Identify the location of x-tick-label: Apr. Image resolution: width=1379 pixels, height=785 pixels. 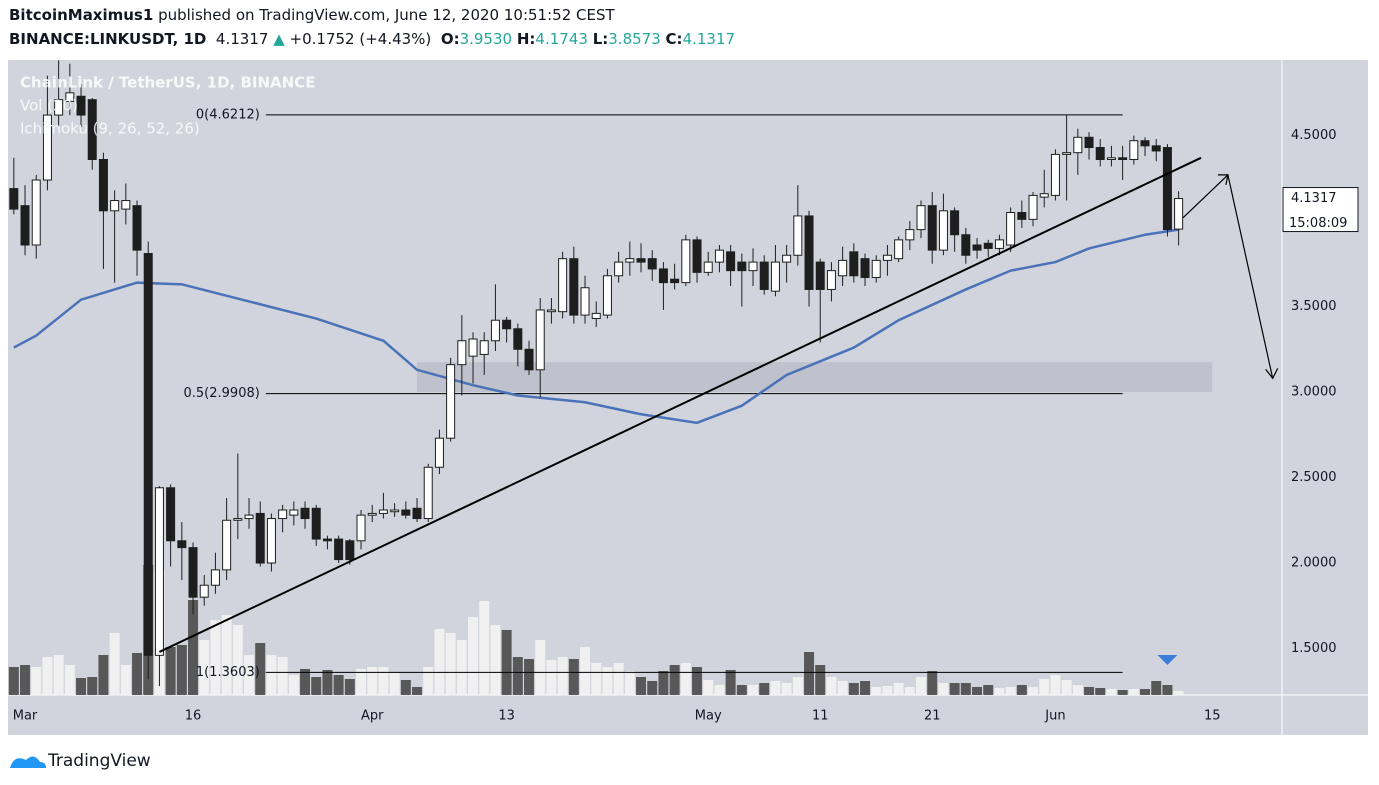
(372, 716).